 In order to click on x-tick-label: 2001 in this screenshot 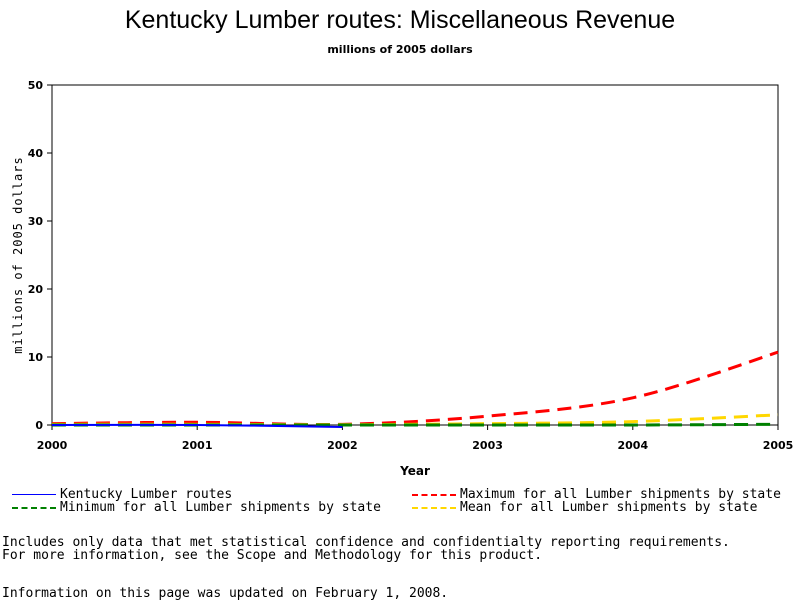, I will do `click(197, 445)`.